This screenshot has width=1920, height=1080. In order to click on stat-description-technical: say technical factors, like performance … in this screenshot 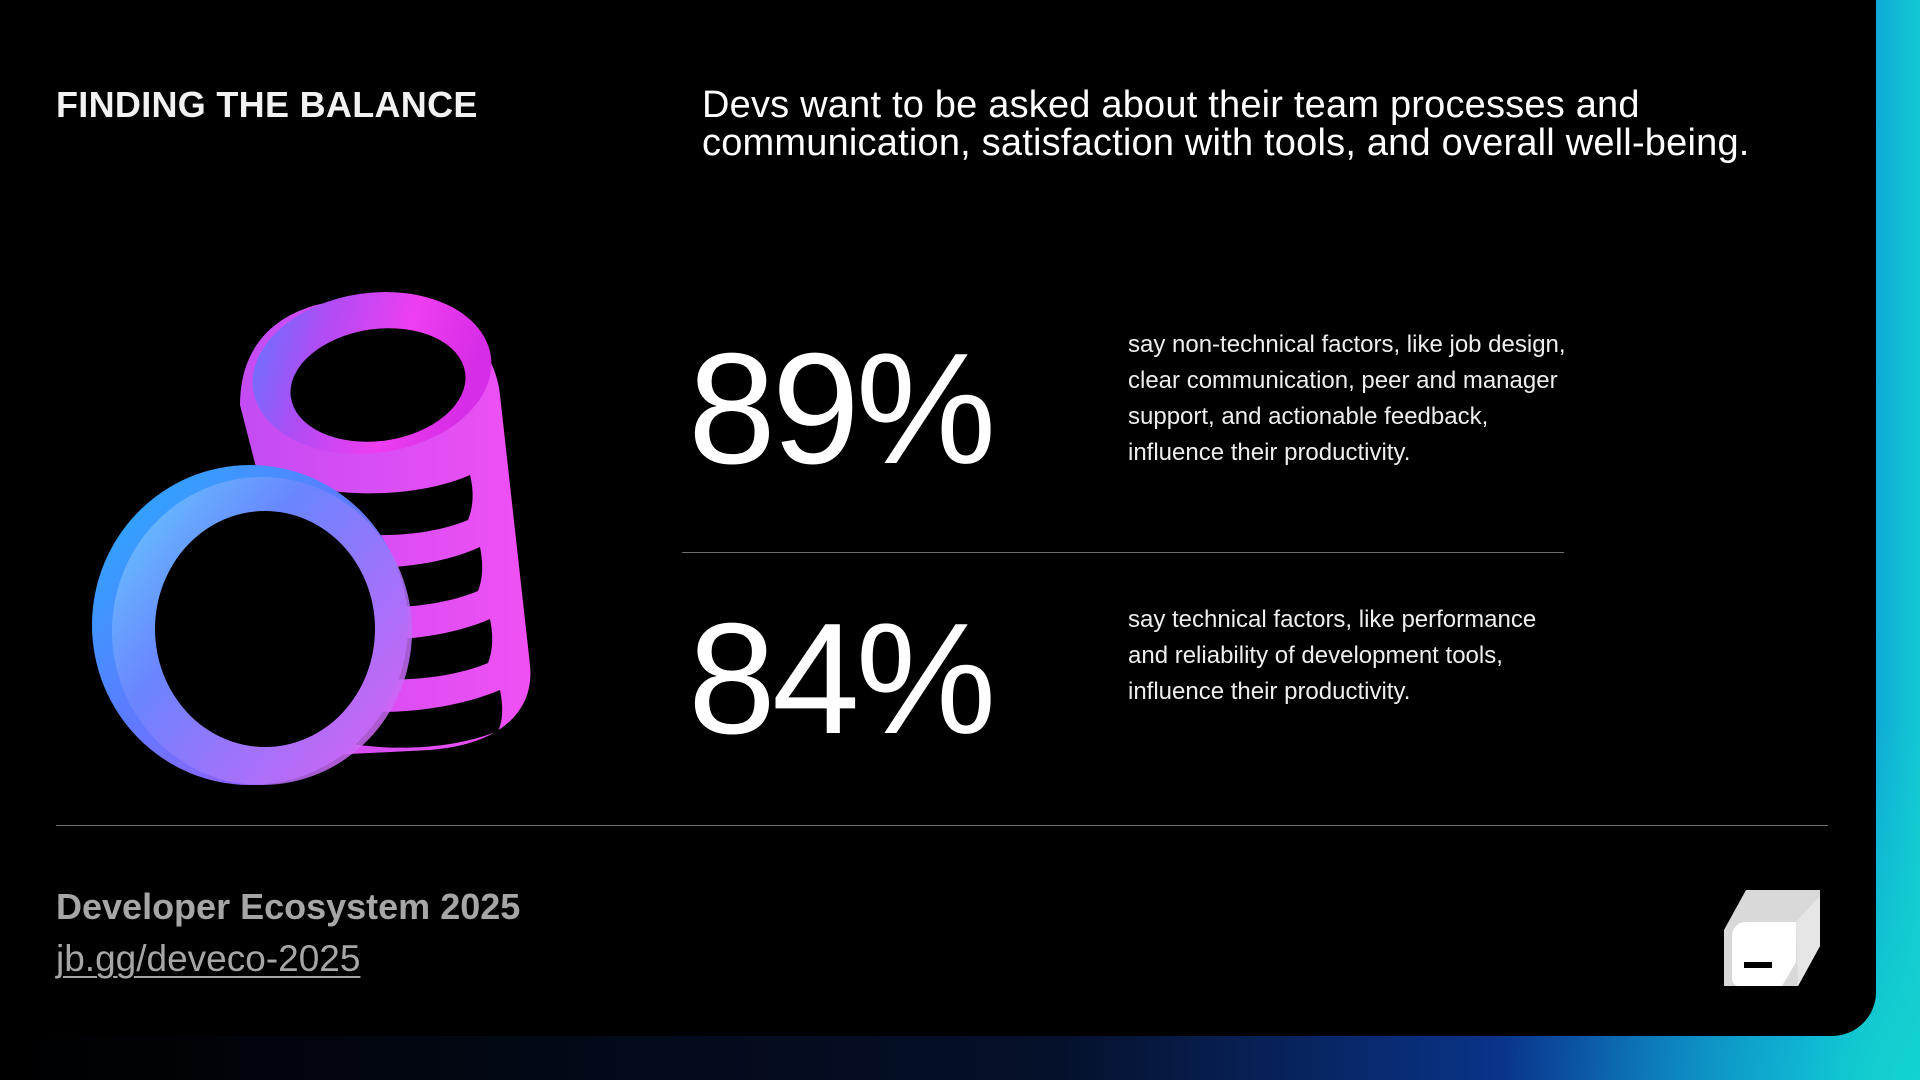, I will do `click(1332, 655)`.